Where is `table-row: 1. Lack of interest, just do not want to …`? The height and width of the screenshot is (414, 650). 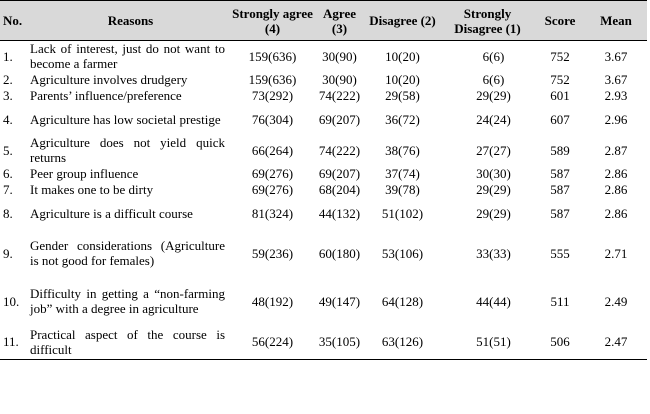 table-row: 1. Lack of interest, just do not want to … is located at coordinates (323, 56).